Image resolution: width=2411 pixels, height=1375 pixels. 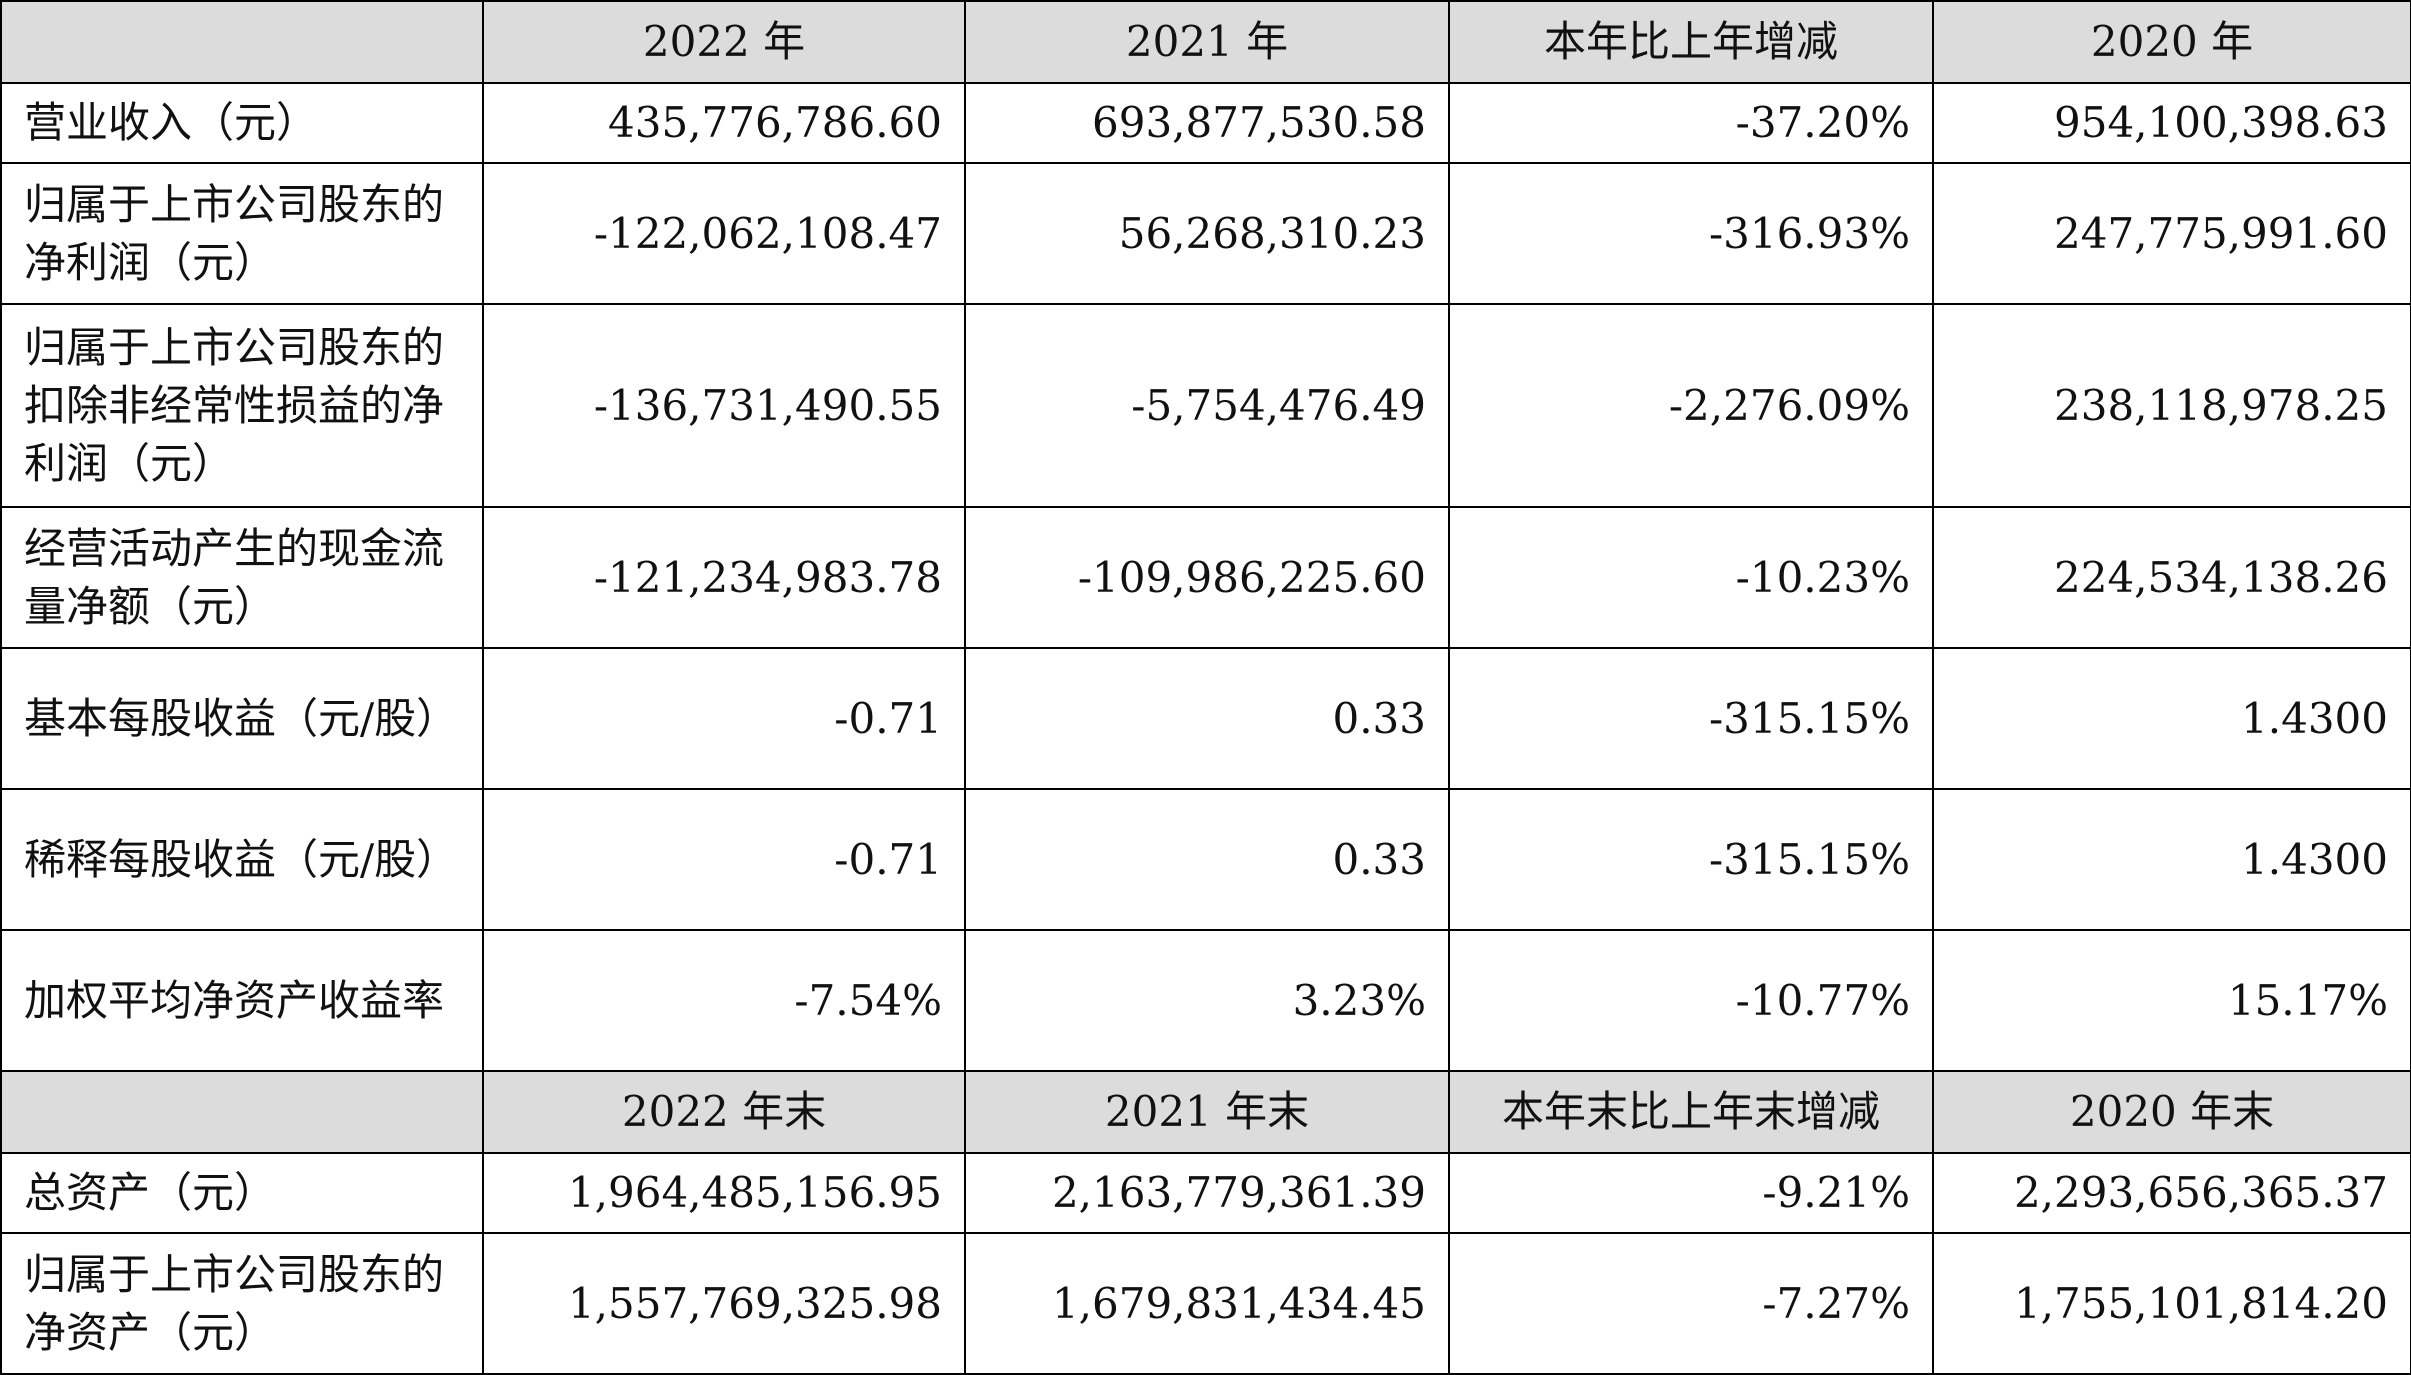 I want to click on row-label: 归属于上市公司股东的扣除非经常性损益的净利润（元）, so click(x=242, y=405).